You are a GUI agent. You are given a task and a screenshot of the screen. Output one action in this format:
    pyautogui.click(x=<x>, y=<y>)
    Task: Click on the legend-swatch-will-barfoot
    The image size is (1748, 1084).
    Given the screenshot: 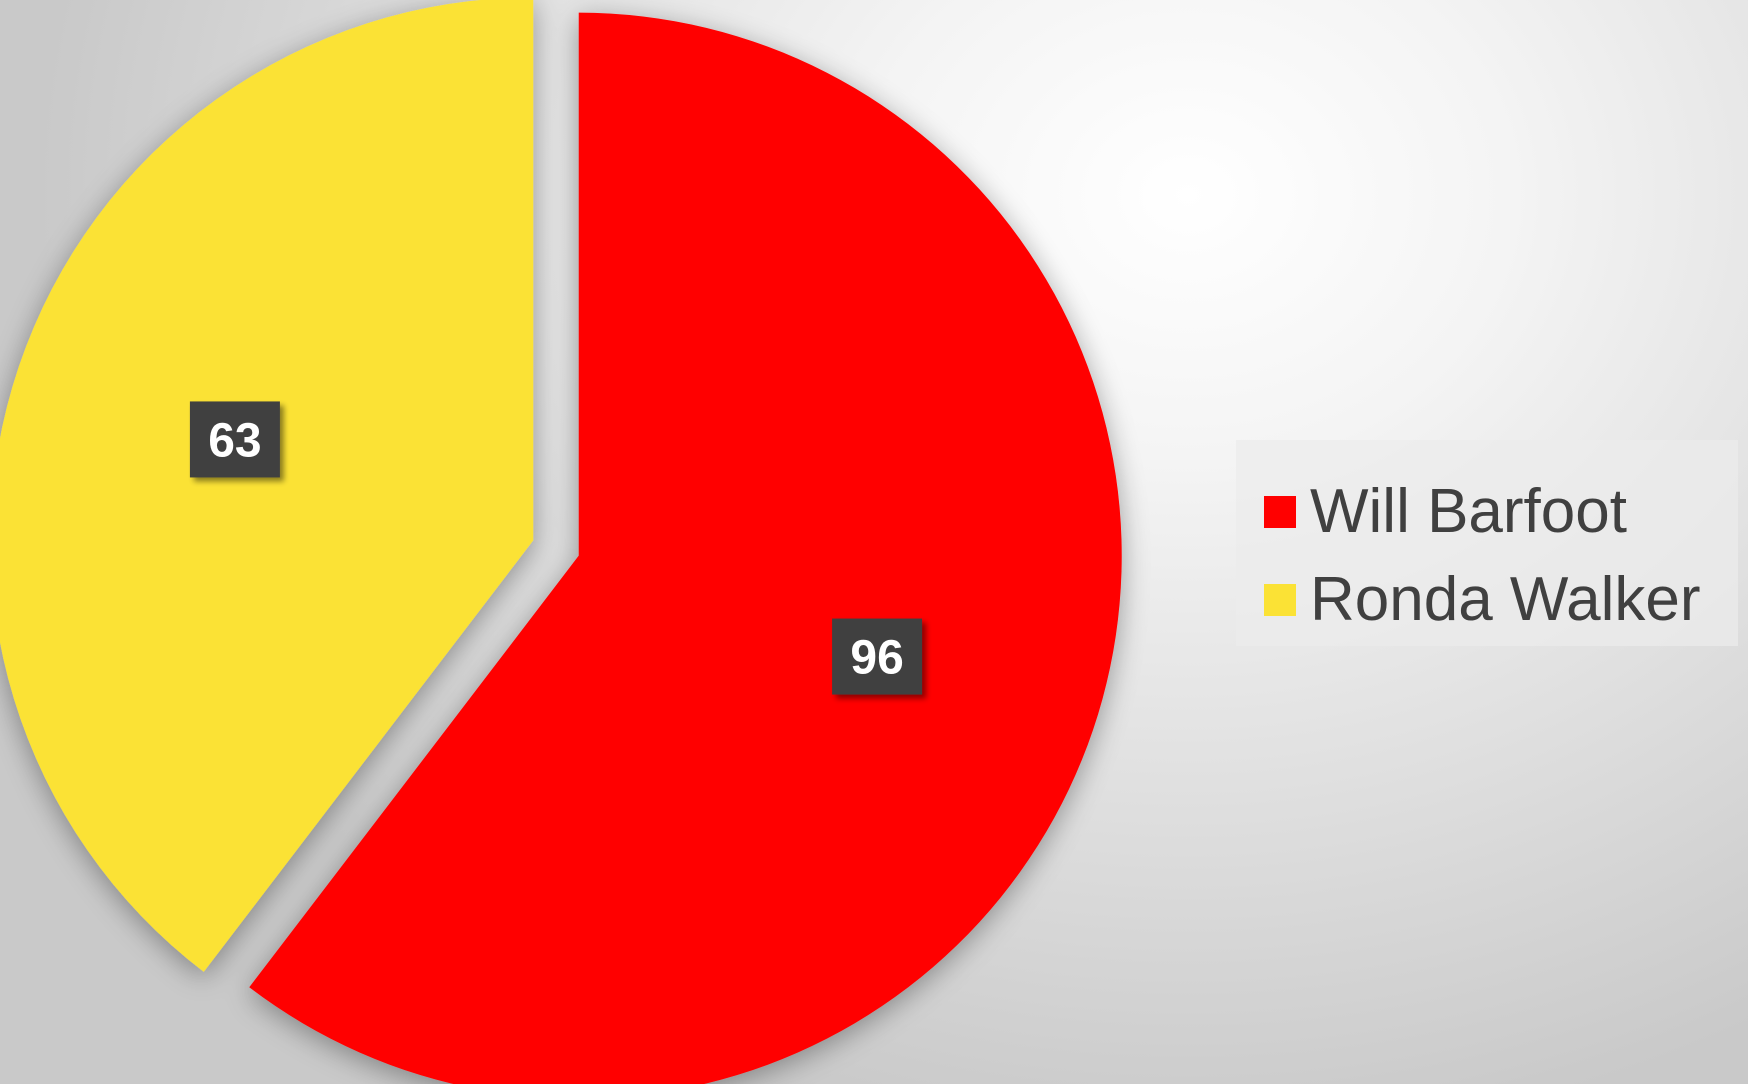 What is the action you would take?
    pyautogui.click(x=1280, y=512)
    